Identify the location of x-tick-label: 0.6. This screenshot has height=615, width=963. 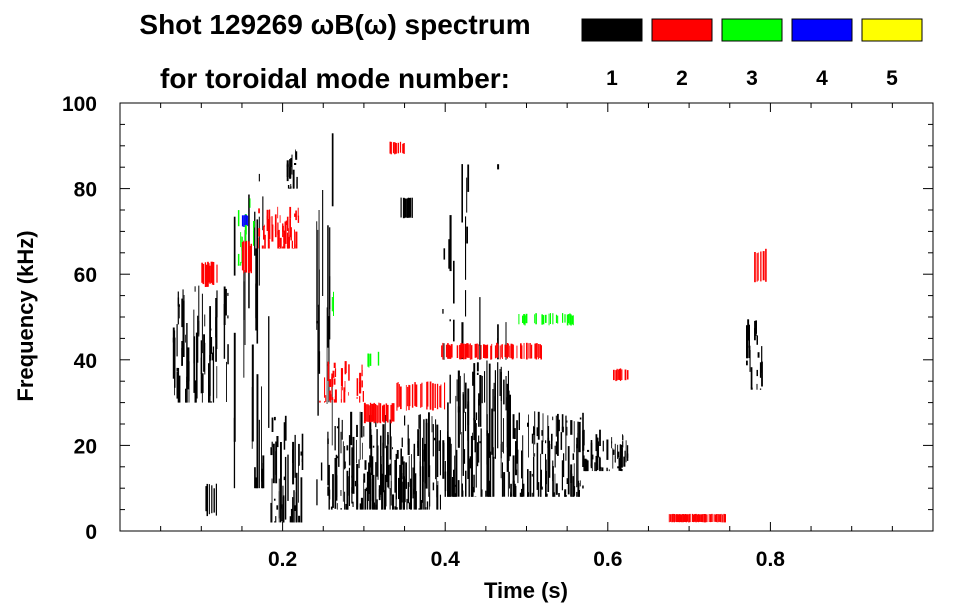
(607, 559).